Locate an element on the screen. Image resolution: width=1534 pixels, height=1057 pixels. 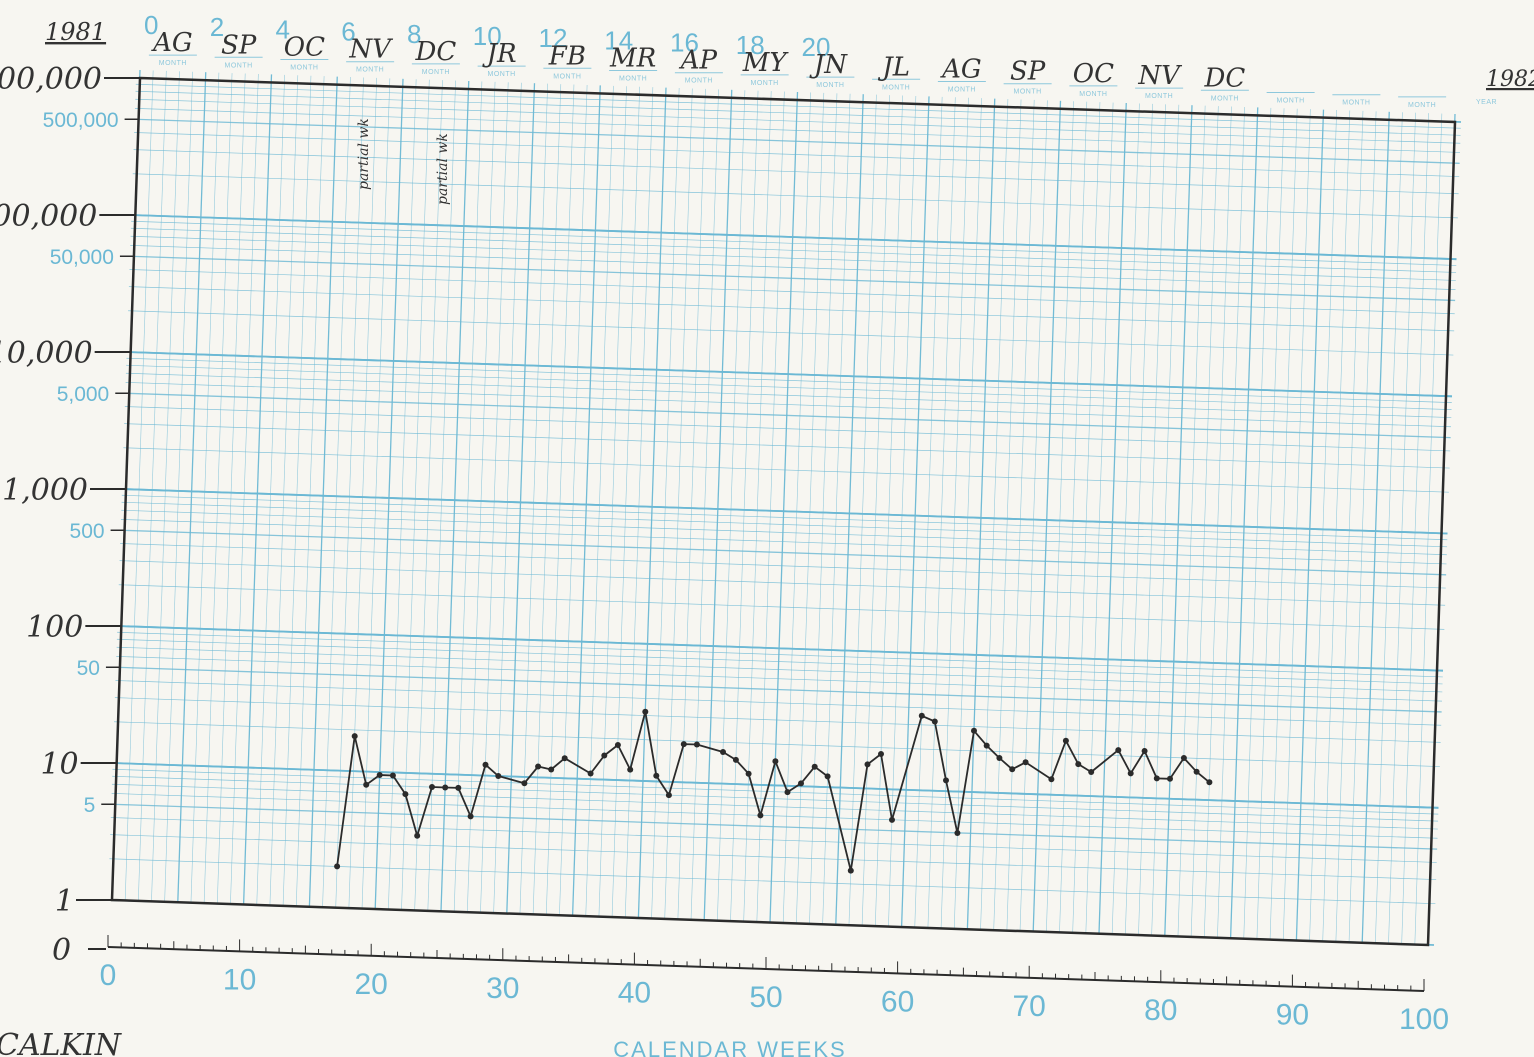
x-tick-label: 90 is located at coordinates (1292, 1015).